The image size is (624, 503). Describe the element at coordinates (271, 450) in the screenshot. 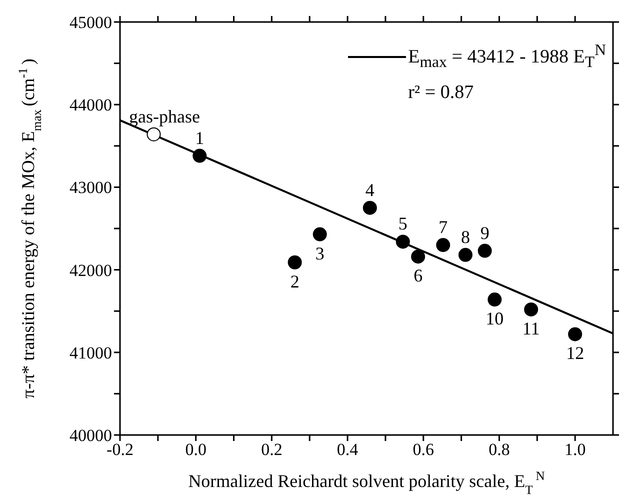

I see `x-tick-label: 0.2` at that location.